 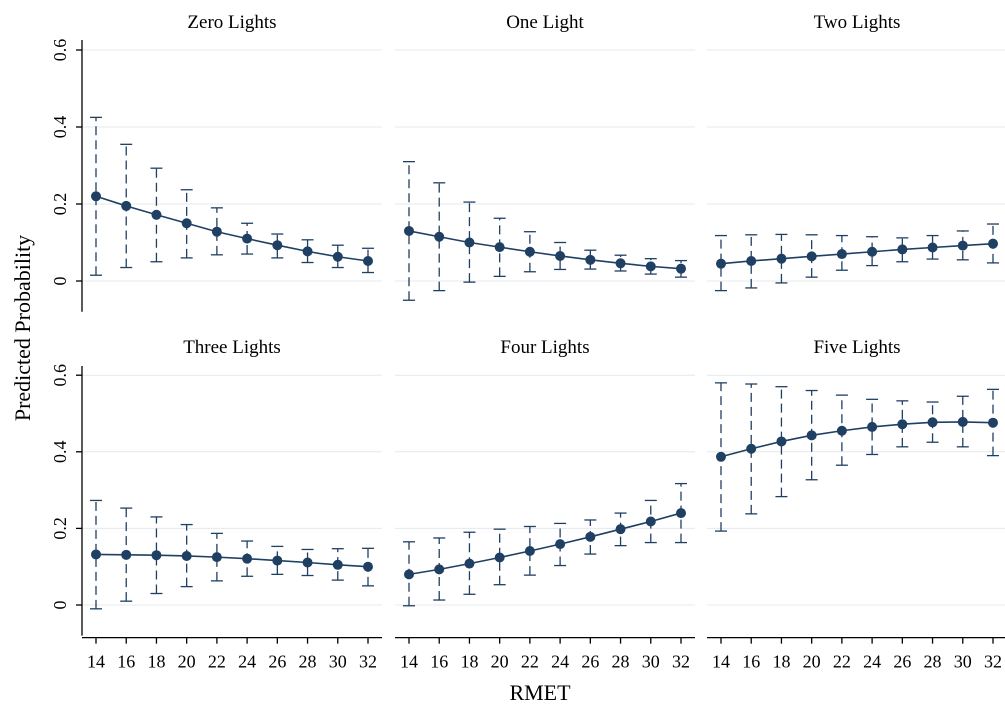 I want to click on y-axis-label: Predicted Probability, so click(x=22, y=328).